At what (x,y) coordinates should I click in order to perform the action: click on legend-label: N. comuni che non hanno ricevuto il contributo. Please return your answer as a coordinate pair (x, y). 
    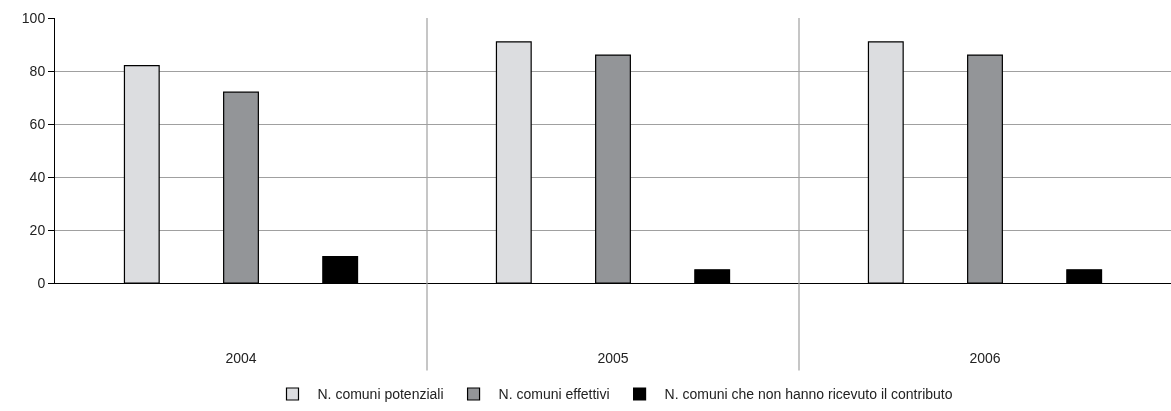
    Looking at the image, I should click on (808, 394).